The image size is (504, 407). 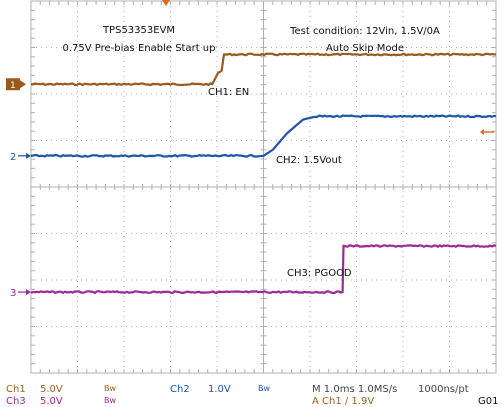 What do you see at coordinates (13, 293) in the screenshot?
I see `ch3-marker-number: 3` at bounding box center [13, 293].